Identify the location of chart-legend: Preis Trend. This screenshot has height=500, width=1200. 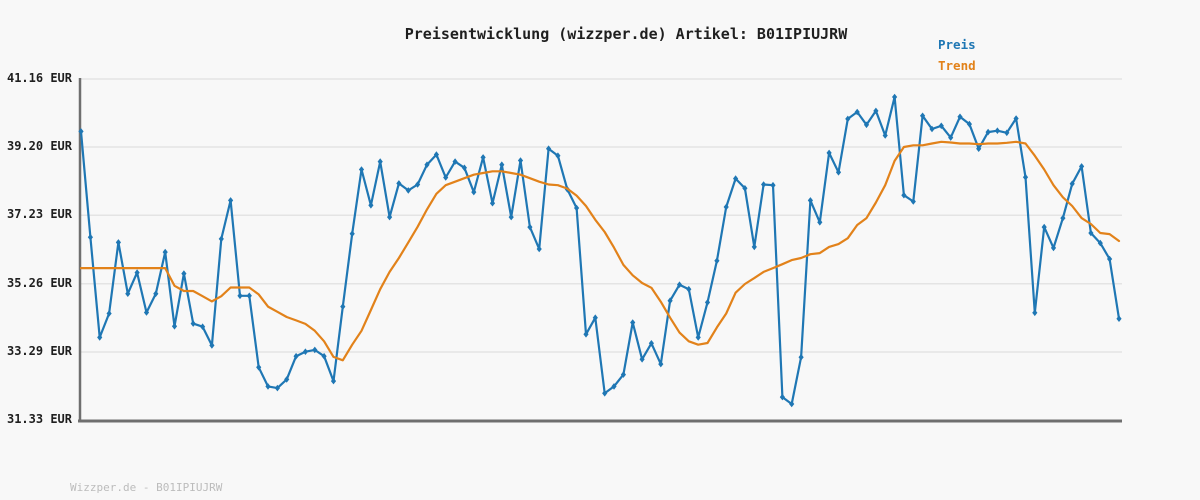
(957, 55).